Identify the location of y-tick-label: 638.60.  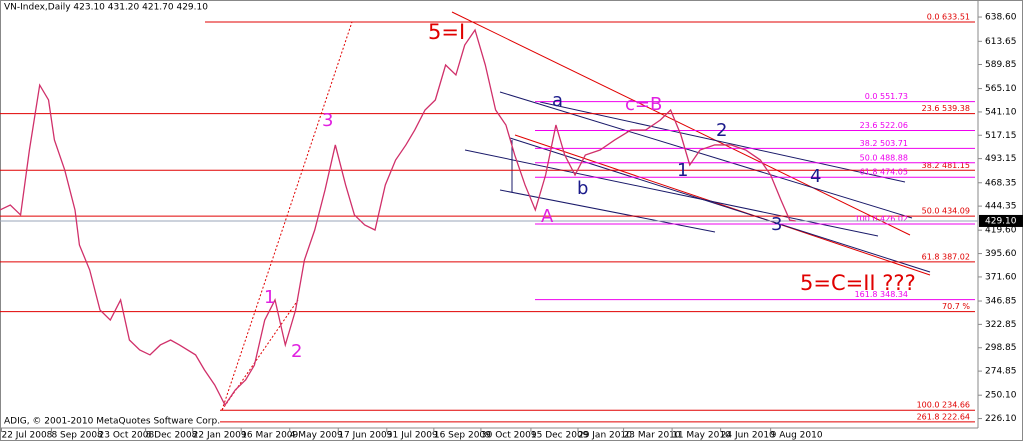
(1001, 18).